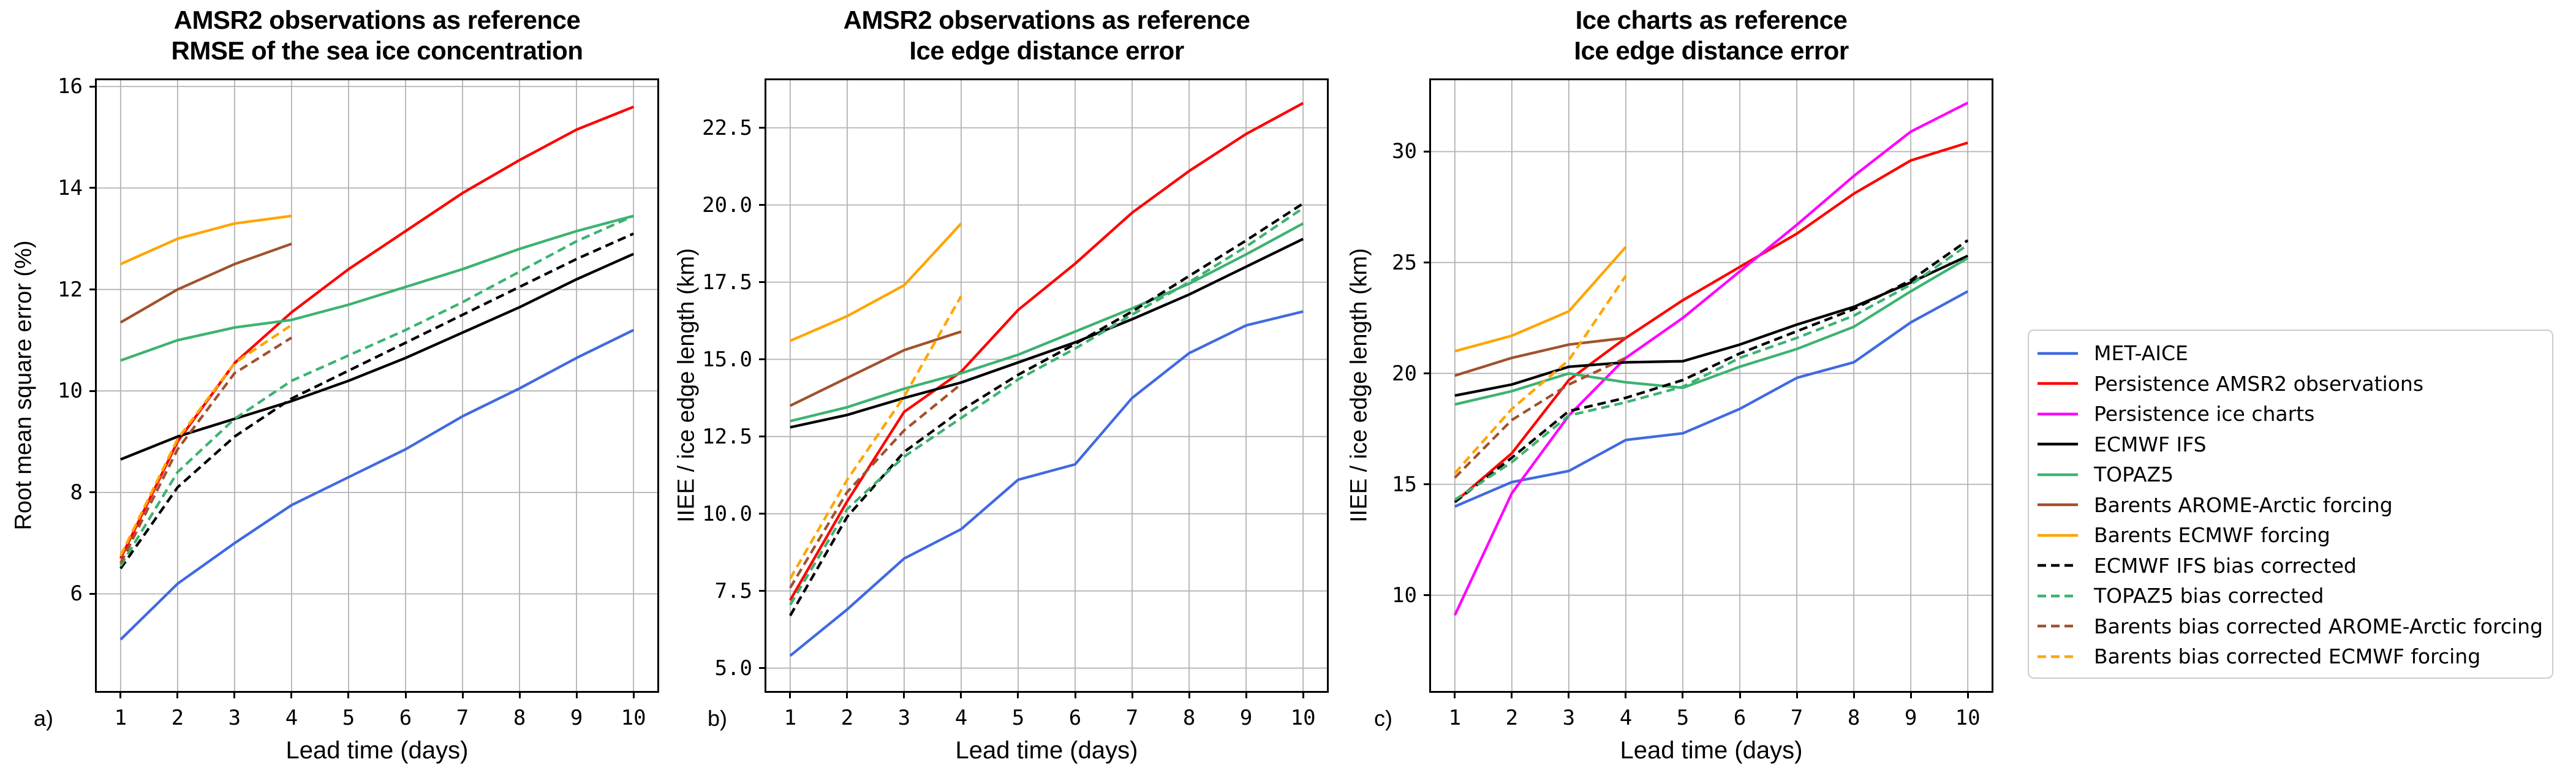 This screenshot has width=2576, height=770. I want to click on panel-b-letter: b), so click(718, 718).